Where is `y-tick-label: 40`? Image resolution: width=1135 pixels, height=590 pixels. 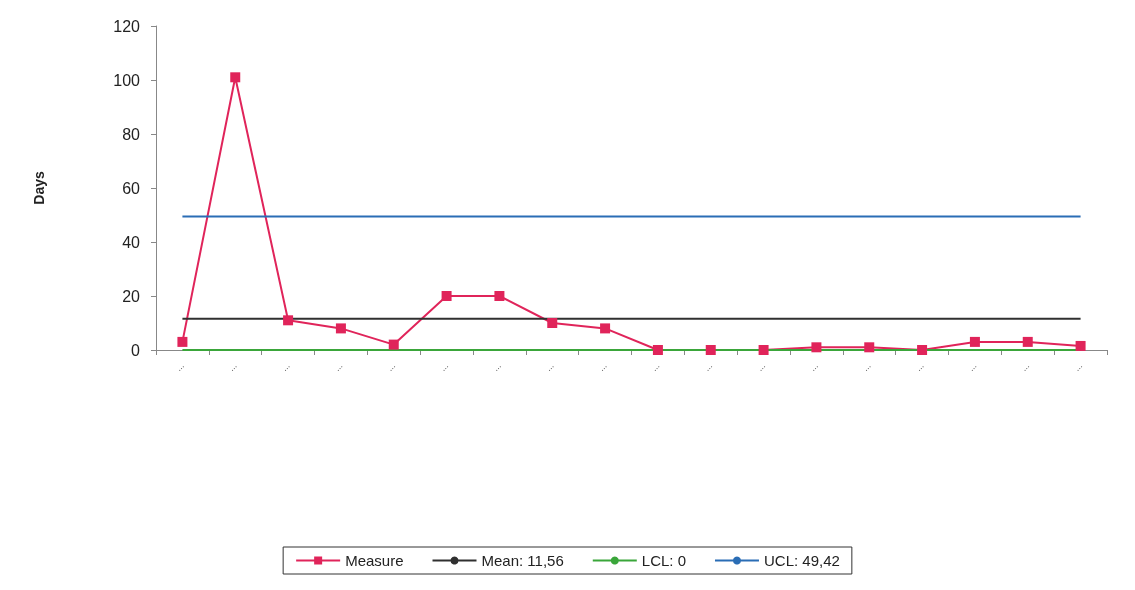 y-tick-label: 40 is located at coordinates (131, 242).